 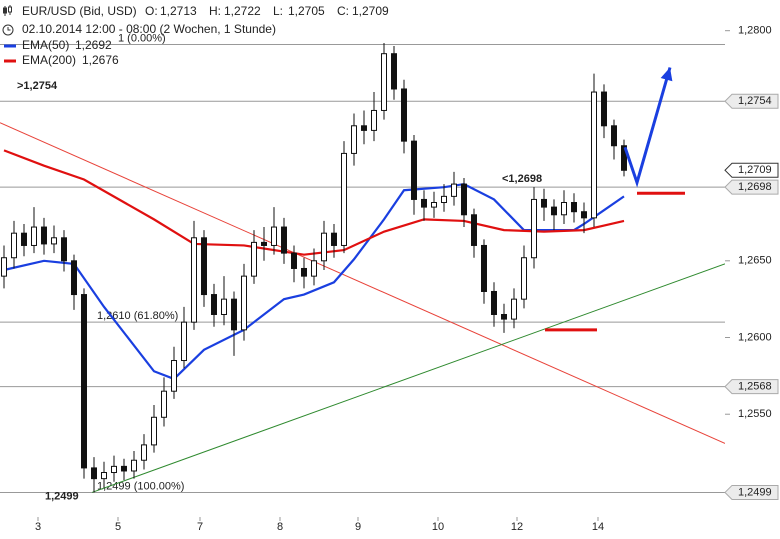 I want to click on legend-label: EMA(50), so click(x=45, y=45).